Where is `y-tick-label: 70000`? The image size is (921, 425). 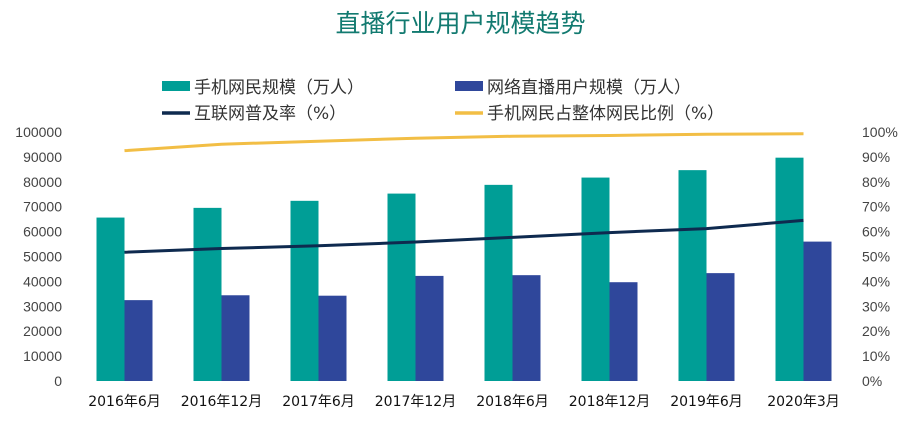 y-tick-label: 70000 is located at coordinates (42, 207).